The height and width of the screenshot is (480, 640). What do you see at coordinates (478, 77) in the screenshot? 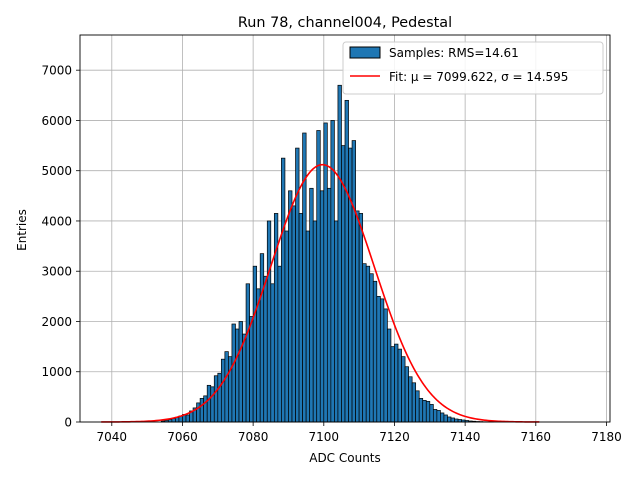
I see `legend-fit-label: Fit: μ = 7099.622, σ = 14.595` at bounding box center [478, 77].